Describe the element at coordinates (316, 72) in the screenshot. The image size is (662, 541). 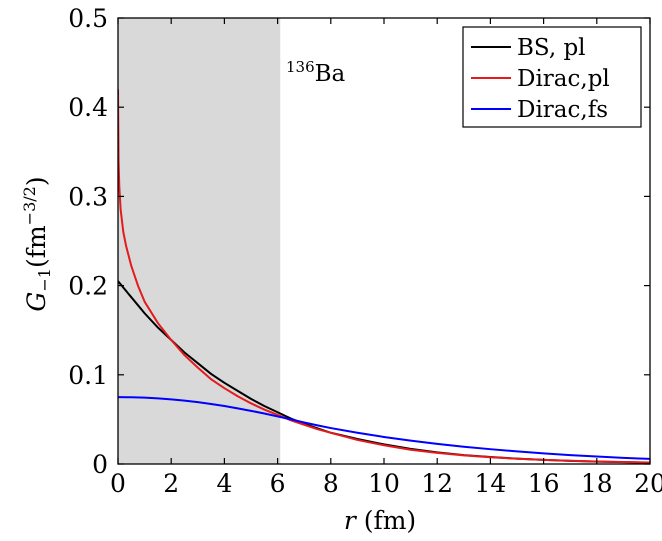
I see `isotope-annotation: 136Ba` at that location.